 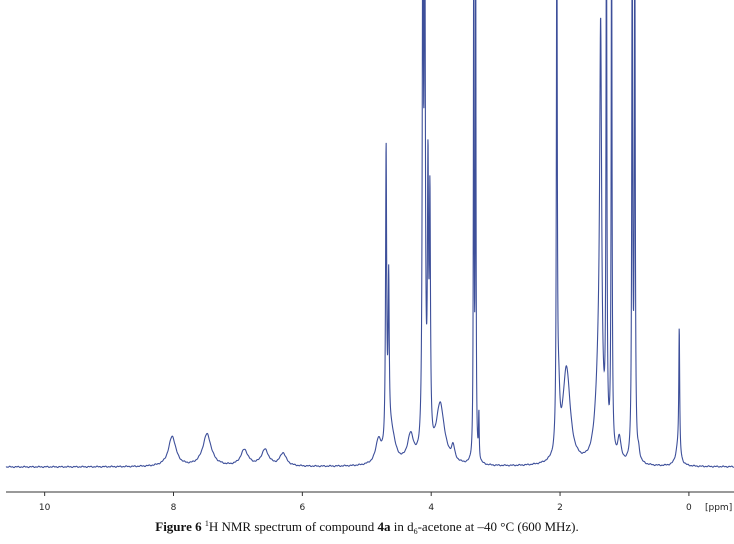 I want to click on x-tick-label: 8, so click(x=174, y=508).